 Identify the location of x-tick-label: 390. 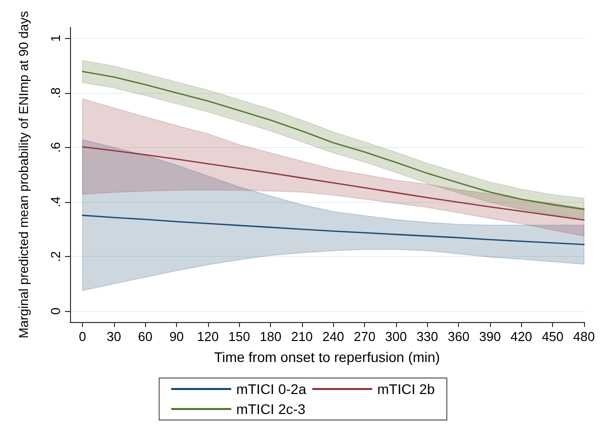
(490, 336).